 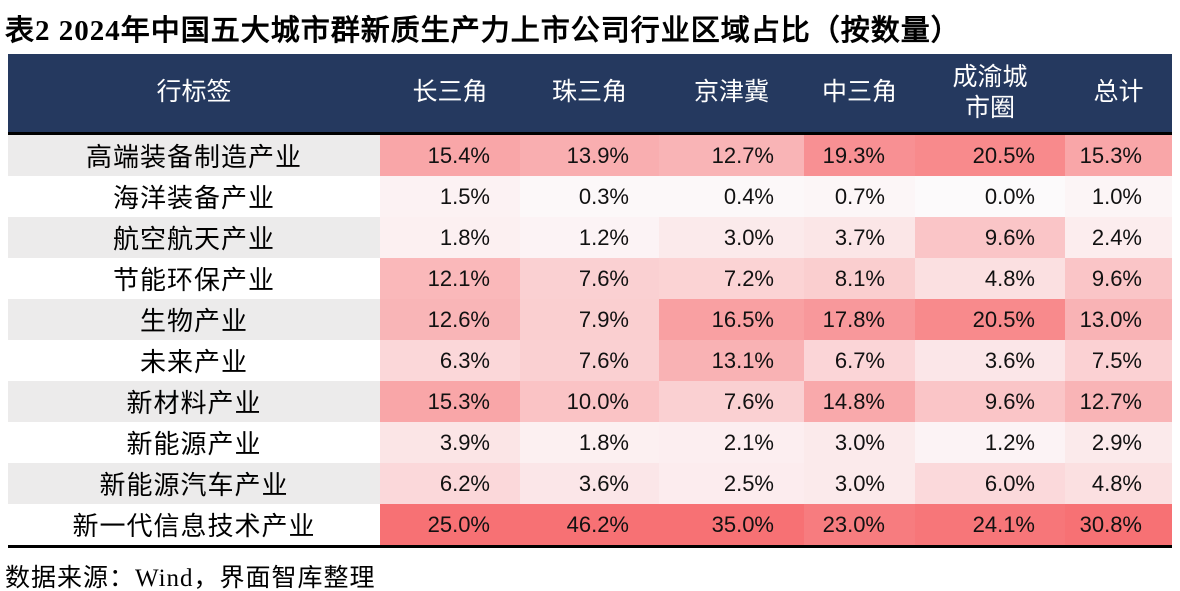 What do you see at coordinates (859, 525) in the screenshot?
I see `value-cell: 23.0%` at bounding box center [859, 525].